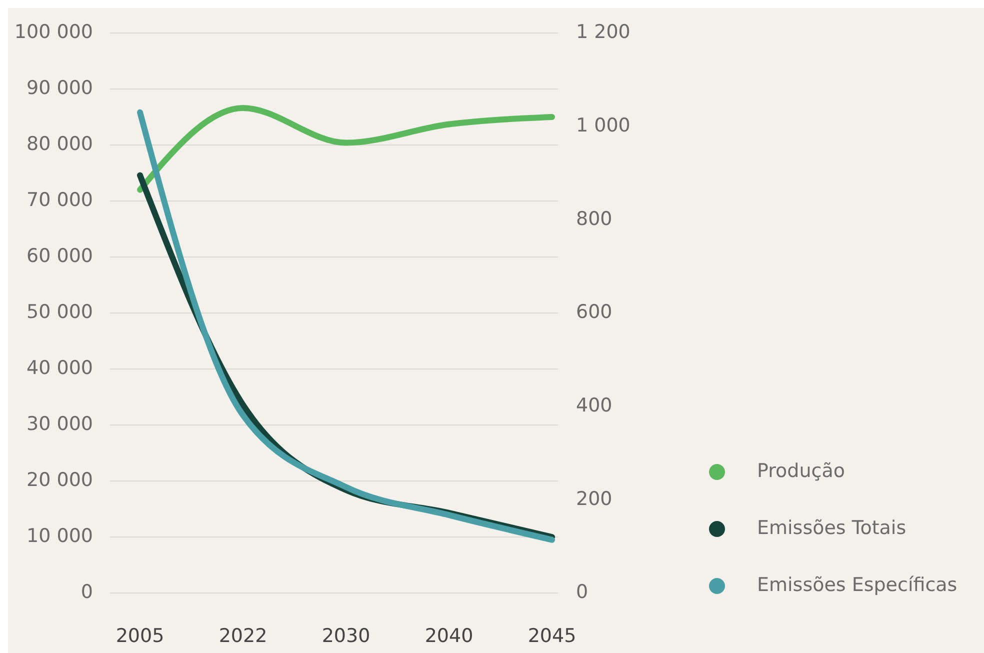 This screenshot has width=984, height=653. What do you see at coordinates (594, 312) in the screenshot?
I see `y2-tick-label: 600` at bounding box center [594, 312].